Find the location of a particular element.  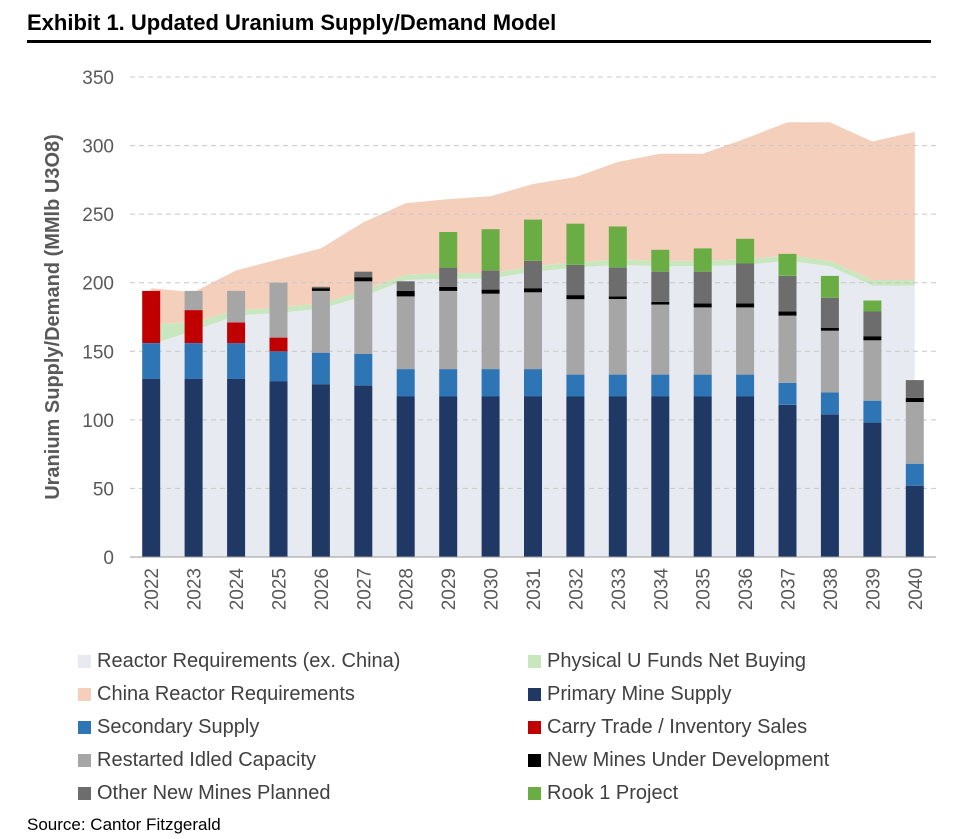

bar-primary-2030 is located at coordinates (490, 476).